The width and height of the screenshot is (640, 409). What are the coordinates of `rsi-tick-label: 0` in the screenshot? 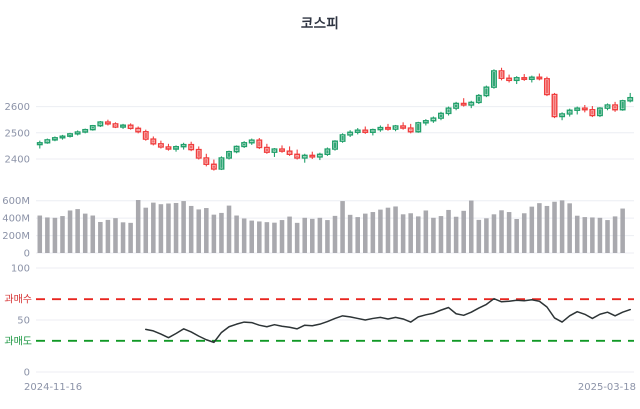 It's located at (27, 373).